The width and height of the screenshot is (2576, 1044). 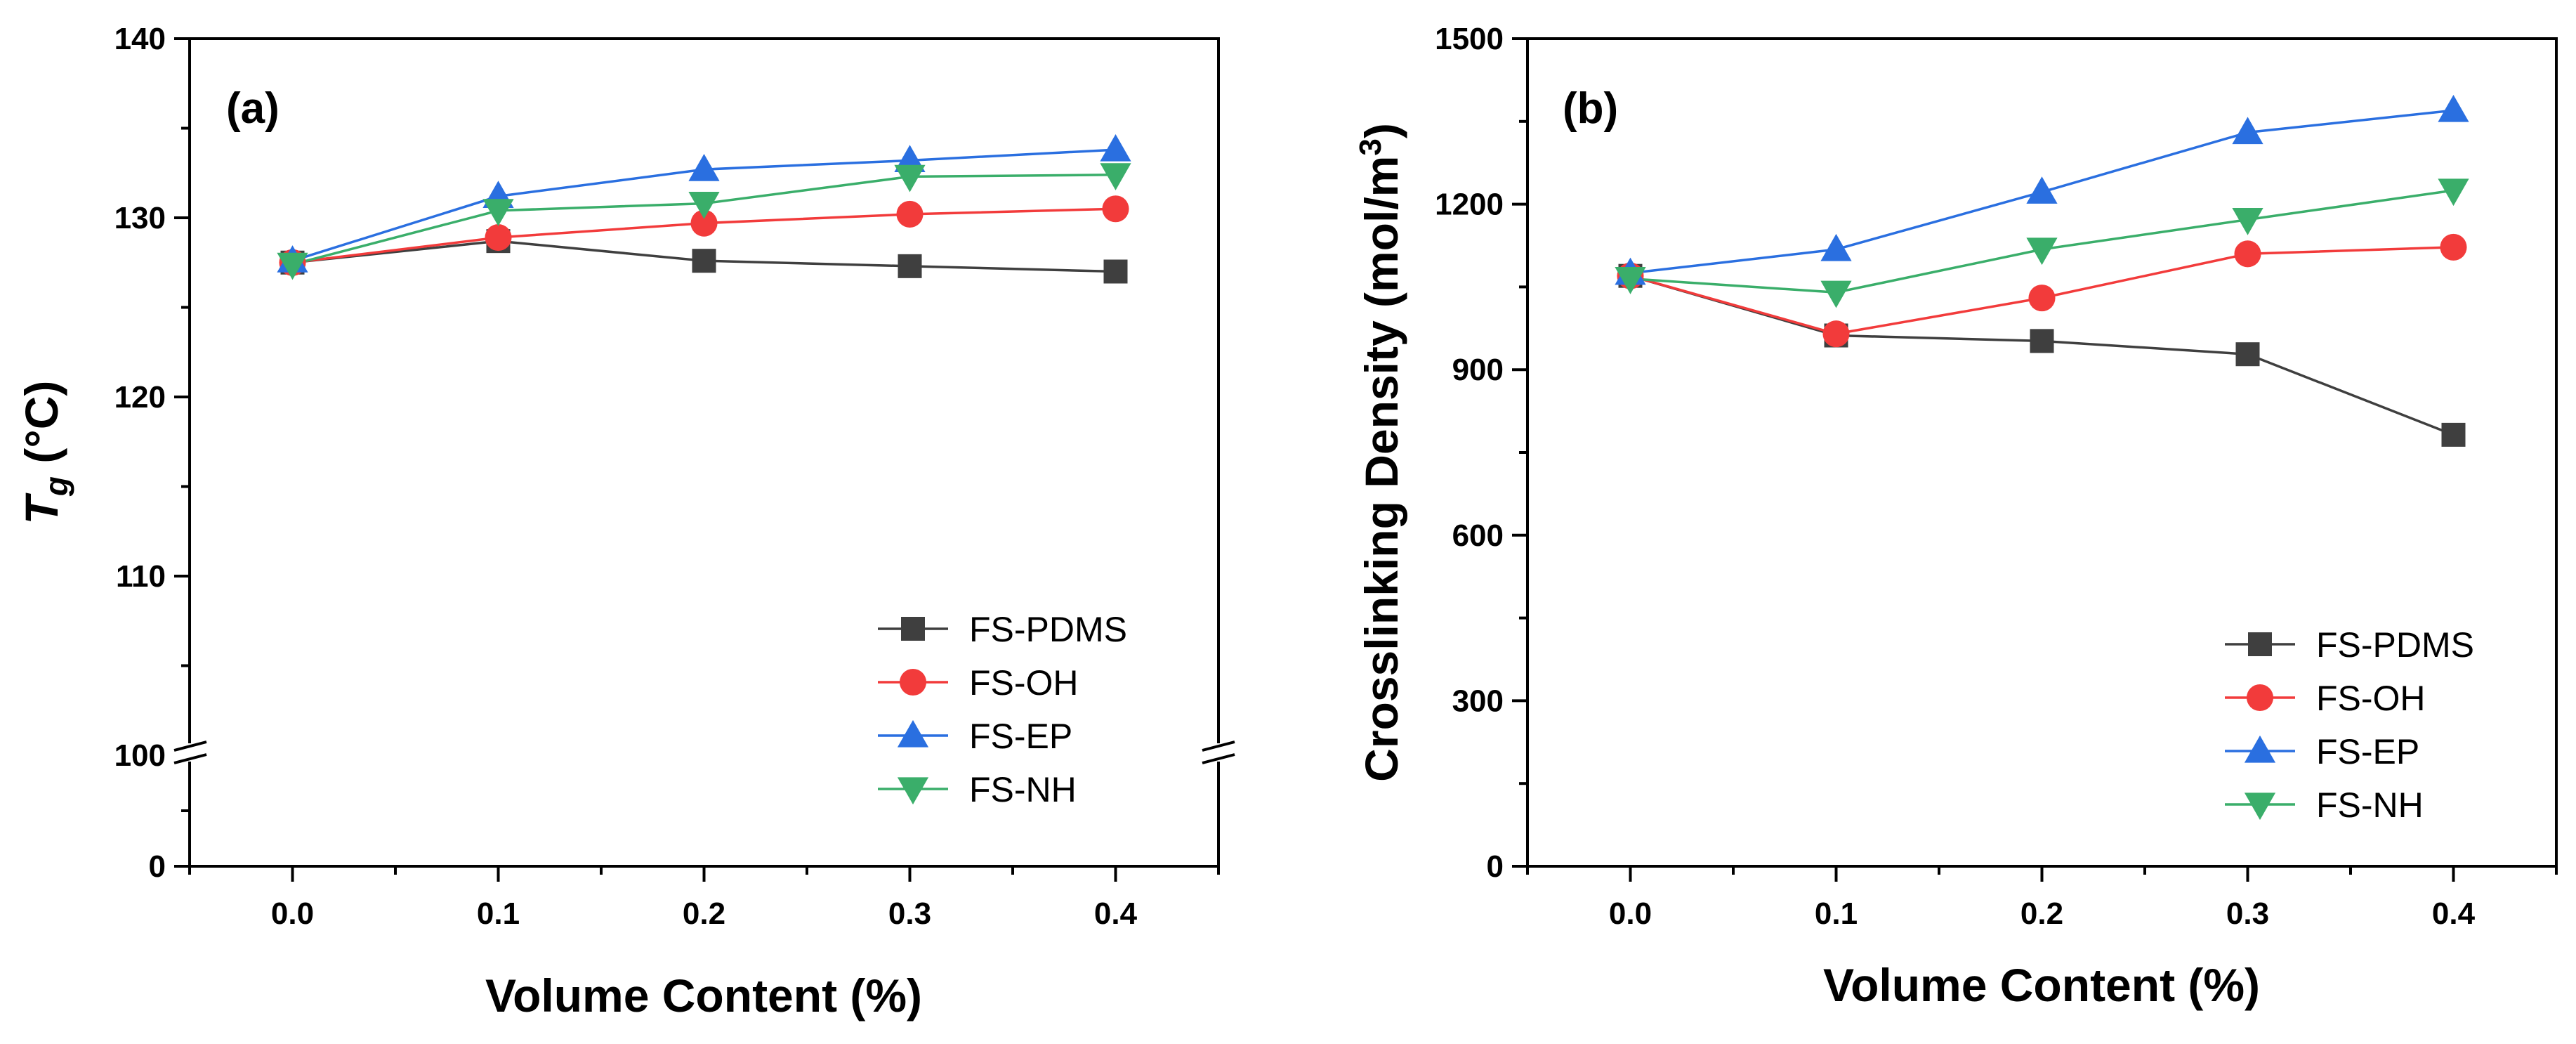 What do you see at coordinates (2260, 698) in the screenshot?
I see `b-legend-marker-fs-oh` at bounding box center [2260, 698].